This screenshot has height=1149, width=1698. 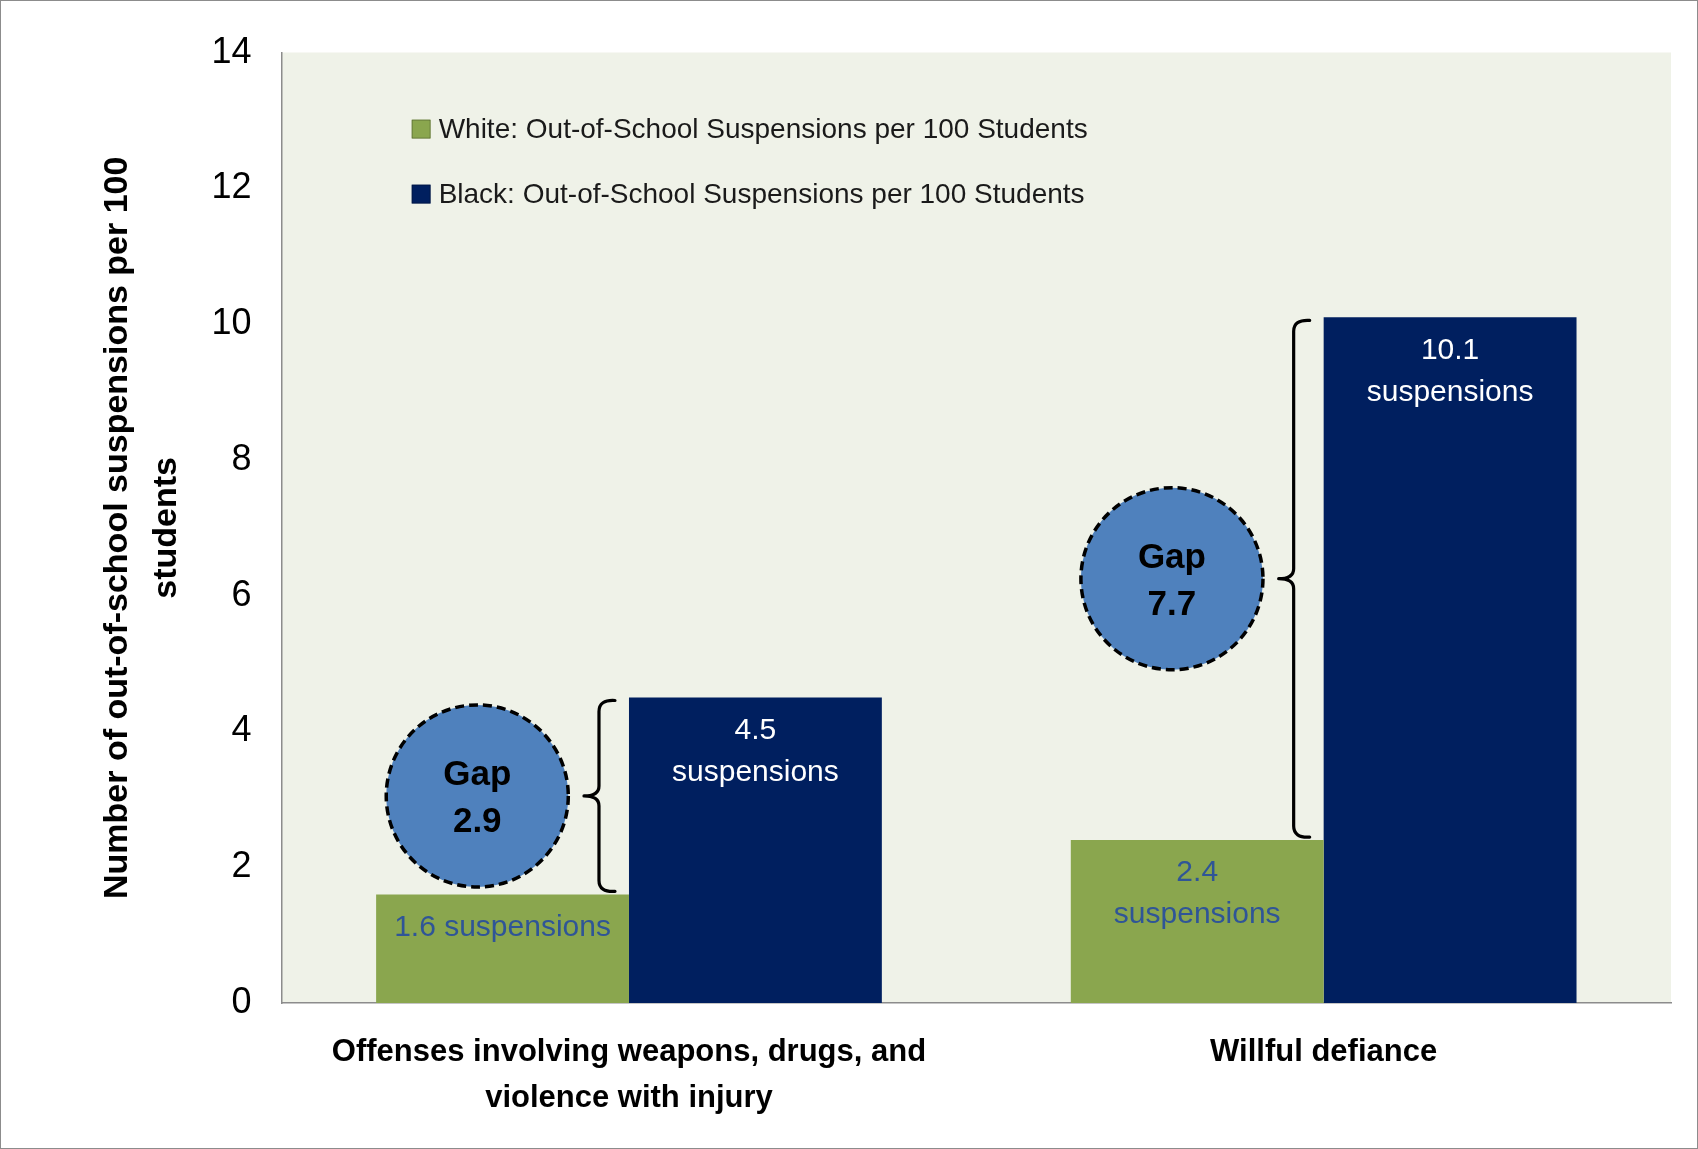 I want to click on annotation: Gap 7.7, so click(x=1171, y=578).